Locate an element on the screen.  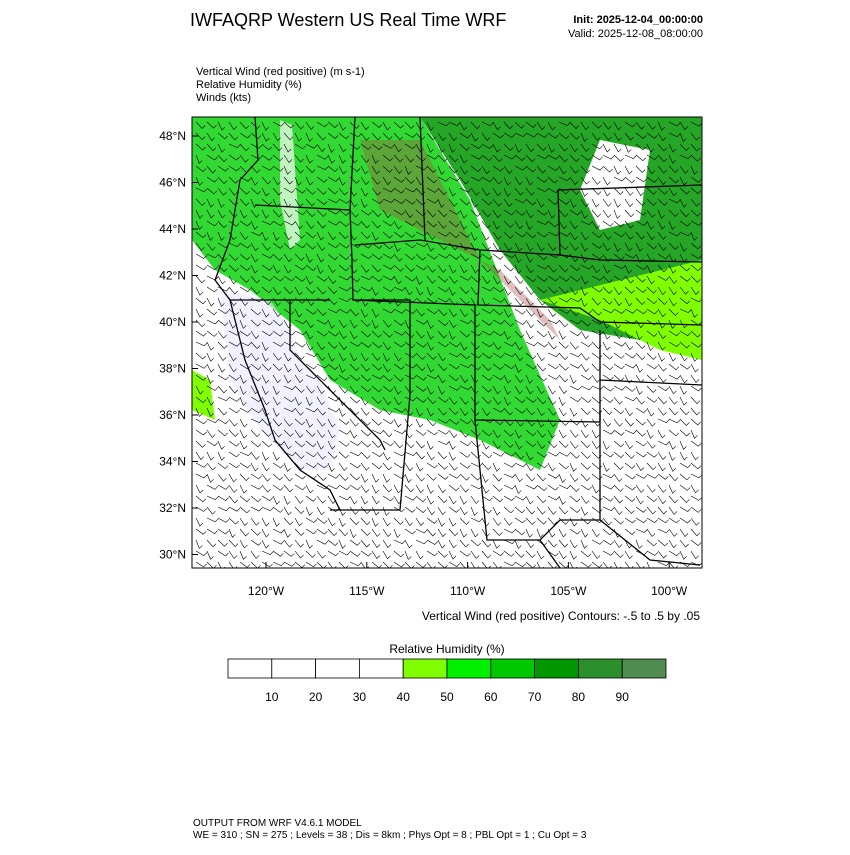
lat-label: 44°N is located at coordinates (172, 229).